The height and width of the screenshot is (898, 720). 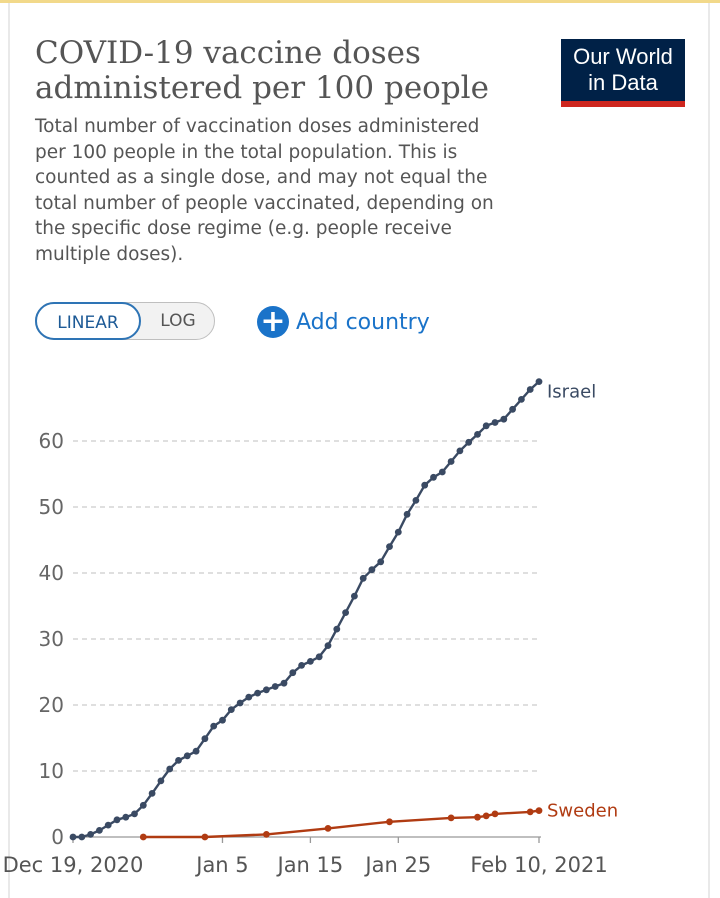 What do you see at coordinates (178, 321) in the screenshot?
I see `log-scale-button: LOG` at bounding box center [178, 321].